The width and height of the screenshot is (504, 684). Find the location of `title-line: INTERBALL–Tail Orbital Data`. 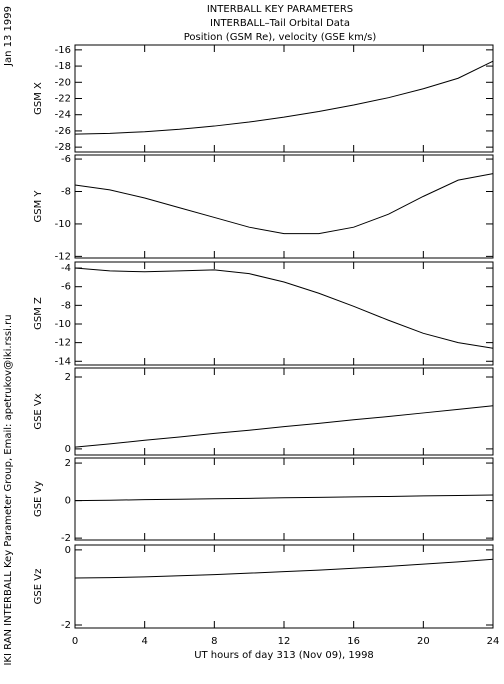

title-line: INTERBALL–Tail Orbital Data is located at coordinates (280, 23).